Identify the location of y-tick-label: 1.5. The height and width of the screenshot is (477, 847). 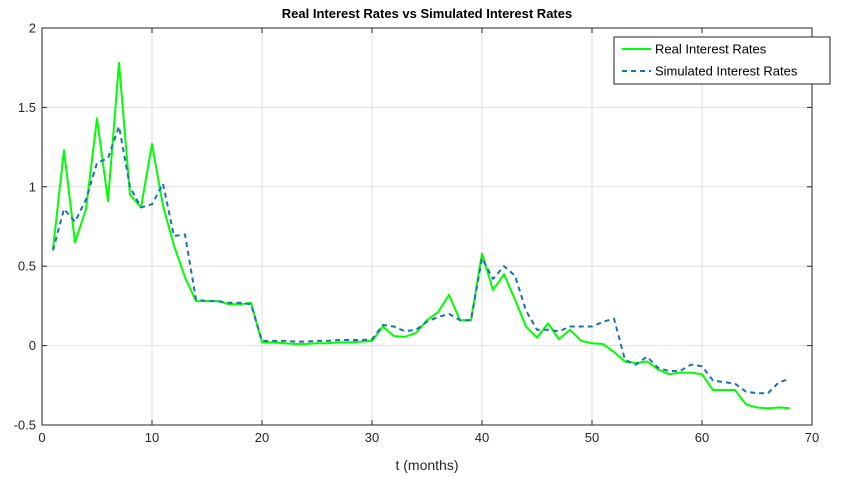
(27, 107).